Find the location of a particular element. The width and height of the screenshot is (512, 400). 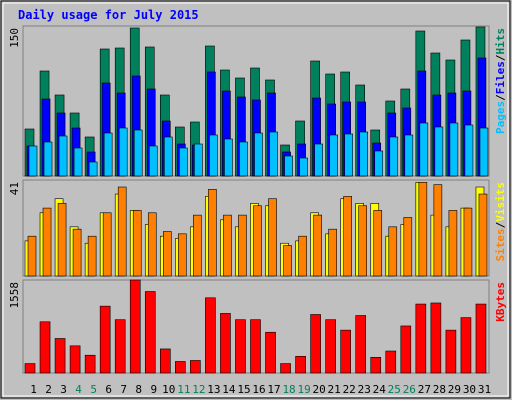

x-tick-label: 16 is located at coordinates (258, 389).